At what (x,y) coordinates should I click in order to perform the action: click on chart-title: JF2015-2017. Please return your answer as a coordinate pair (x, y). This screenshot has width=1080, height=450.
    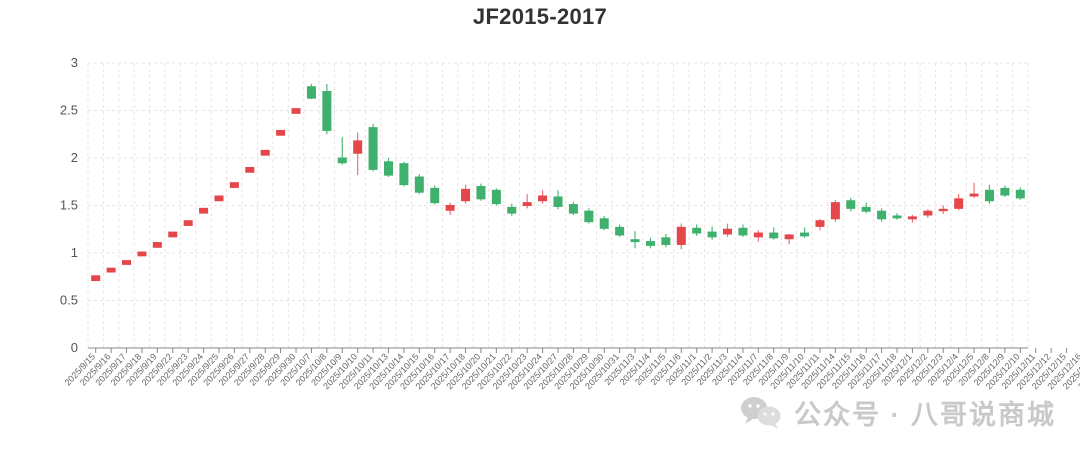
    Looking at the image, I should click on (540, 16).